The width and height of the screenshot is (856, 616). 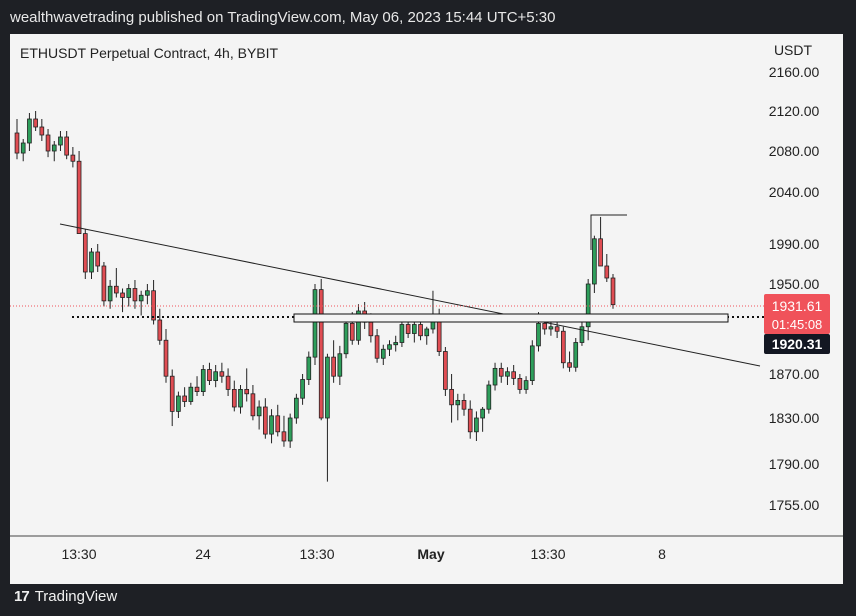 I want to click on level-price-value: 1920.31, so click(x=797, y=344).